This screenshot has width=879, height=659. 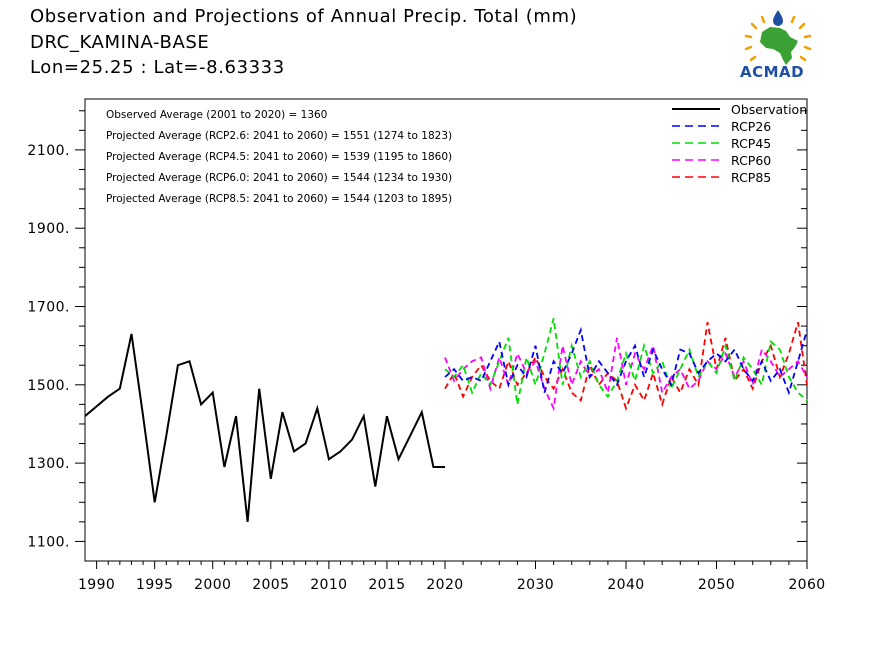 I want to click on x-tick-label: 2040, so click(x=625, y=585).